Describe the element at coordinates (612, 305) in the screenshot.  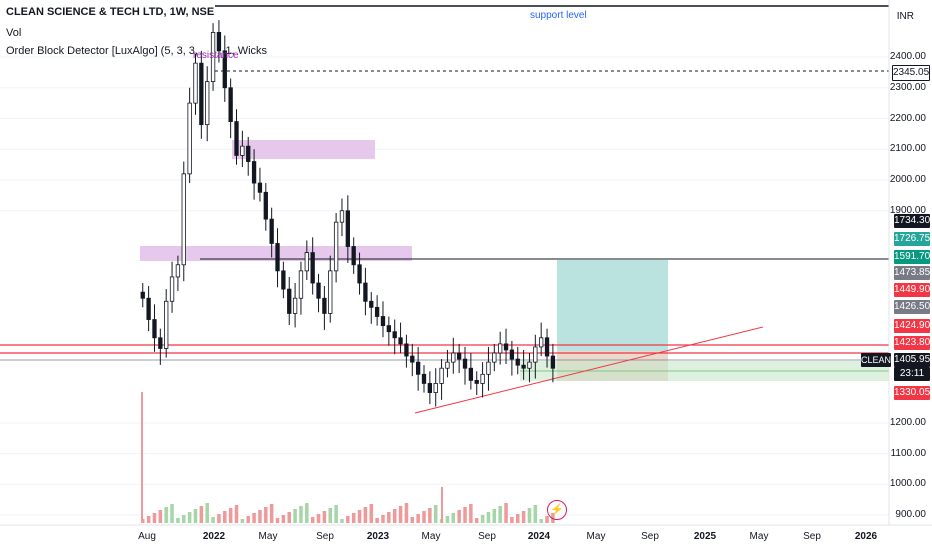
I see `long-position-target-zone` at that location.